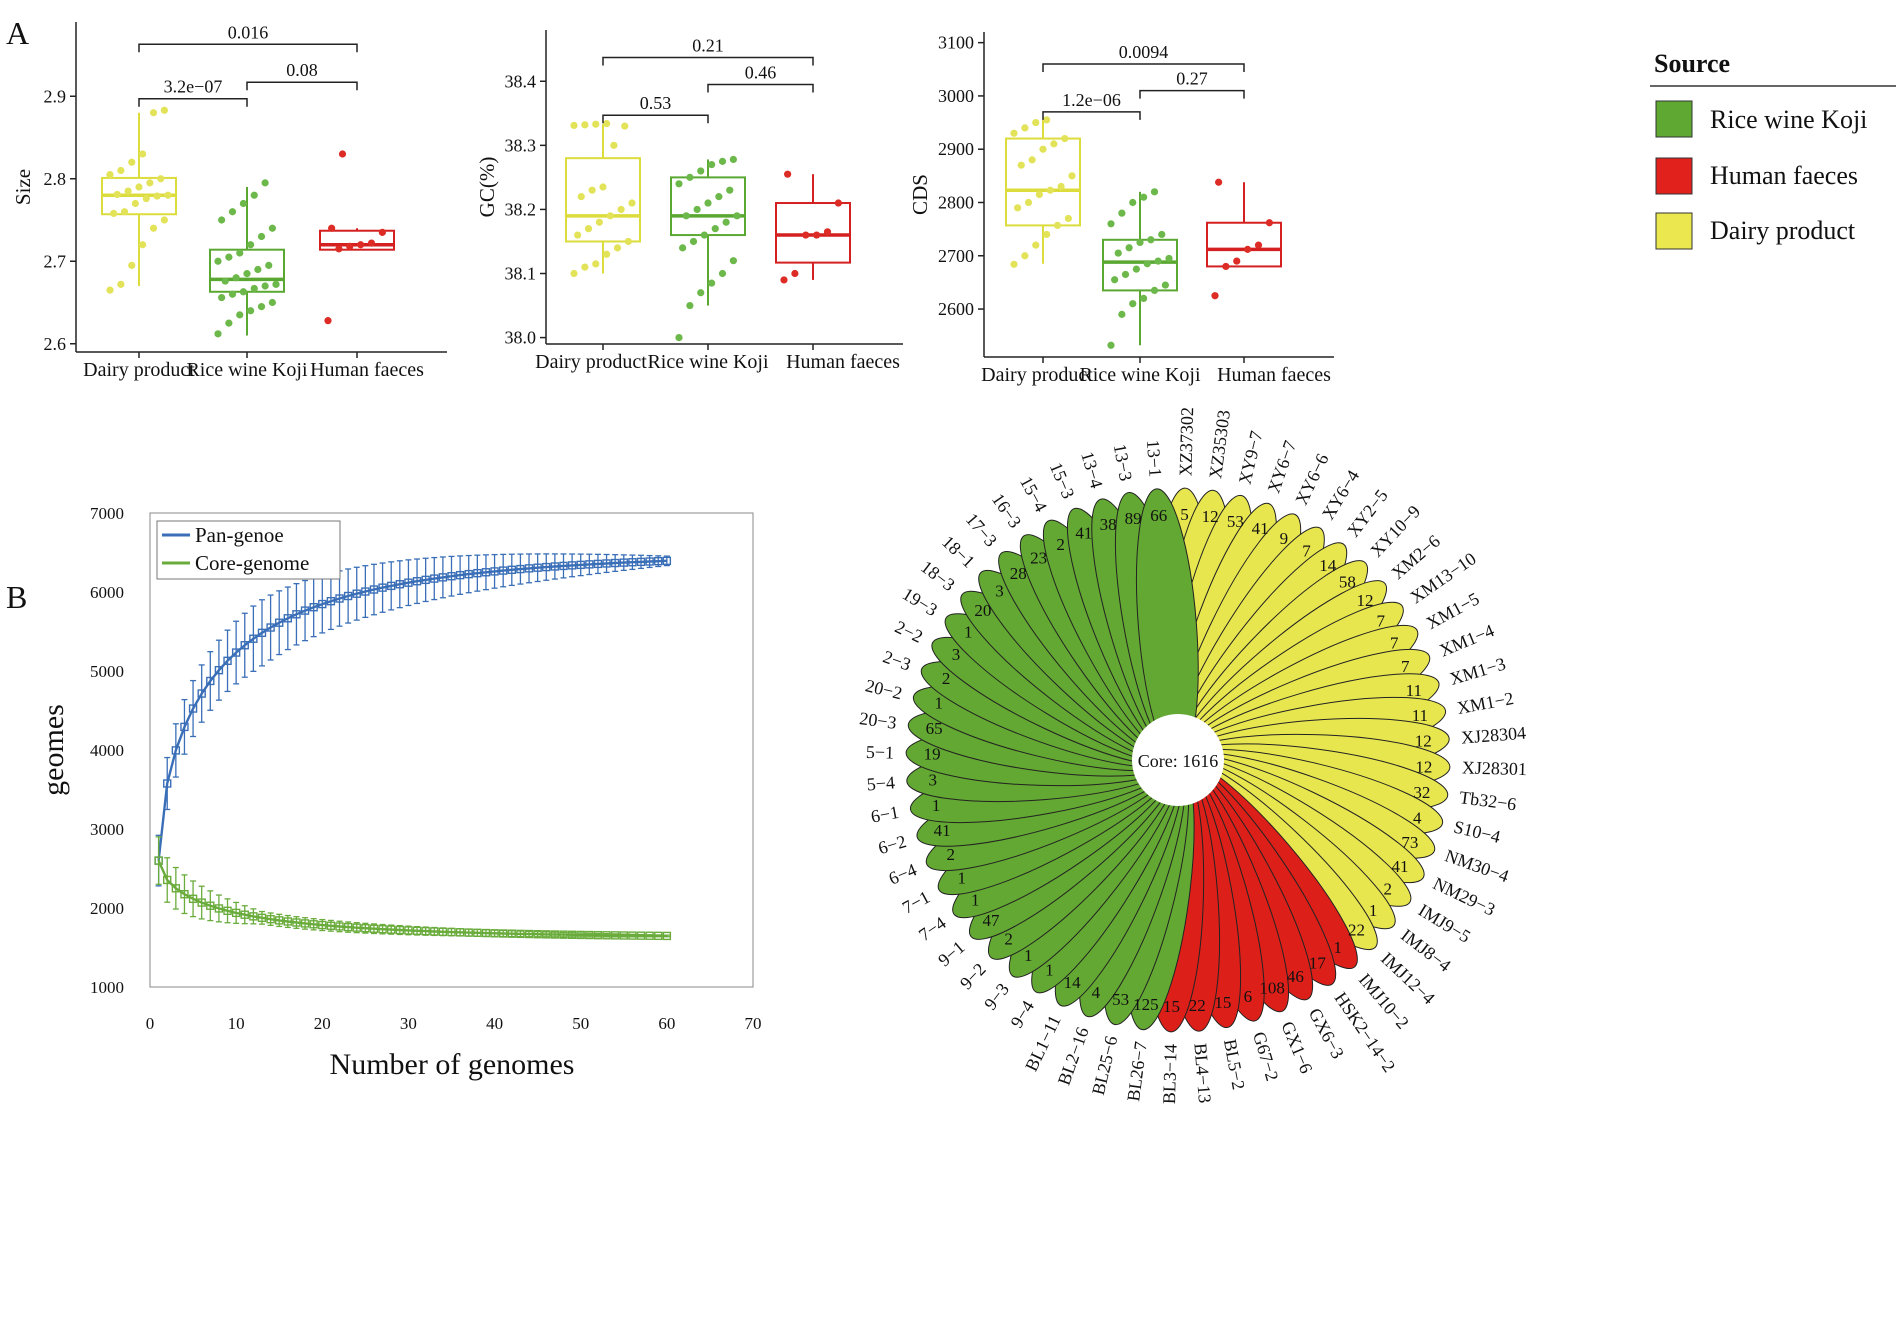  What do you see at coordinates (53, 750) in the screenshot?
I see `y-axis-label: geomes` at bounding box center [53, 750].